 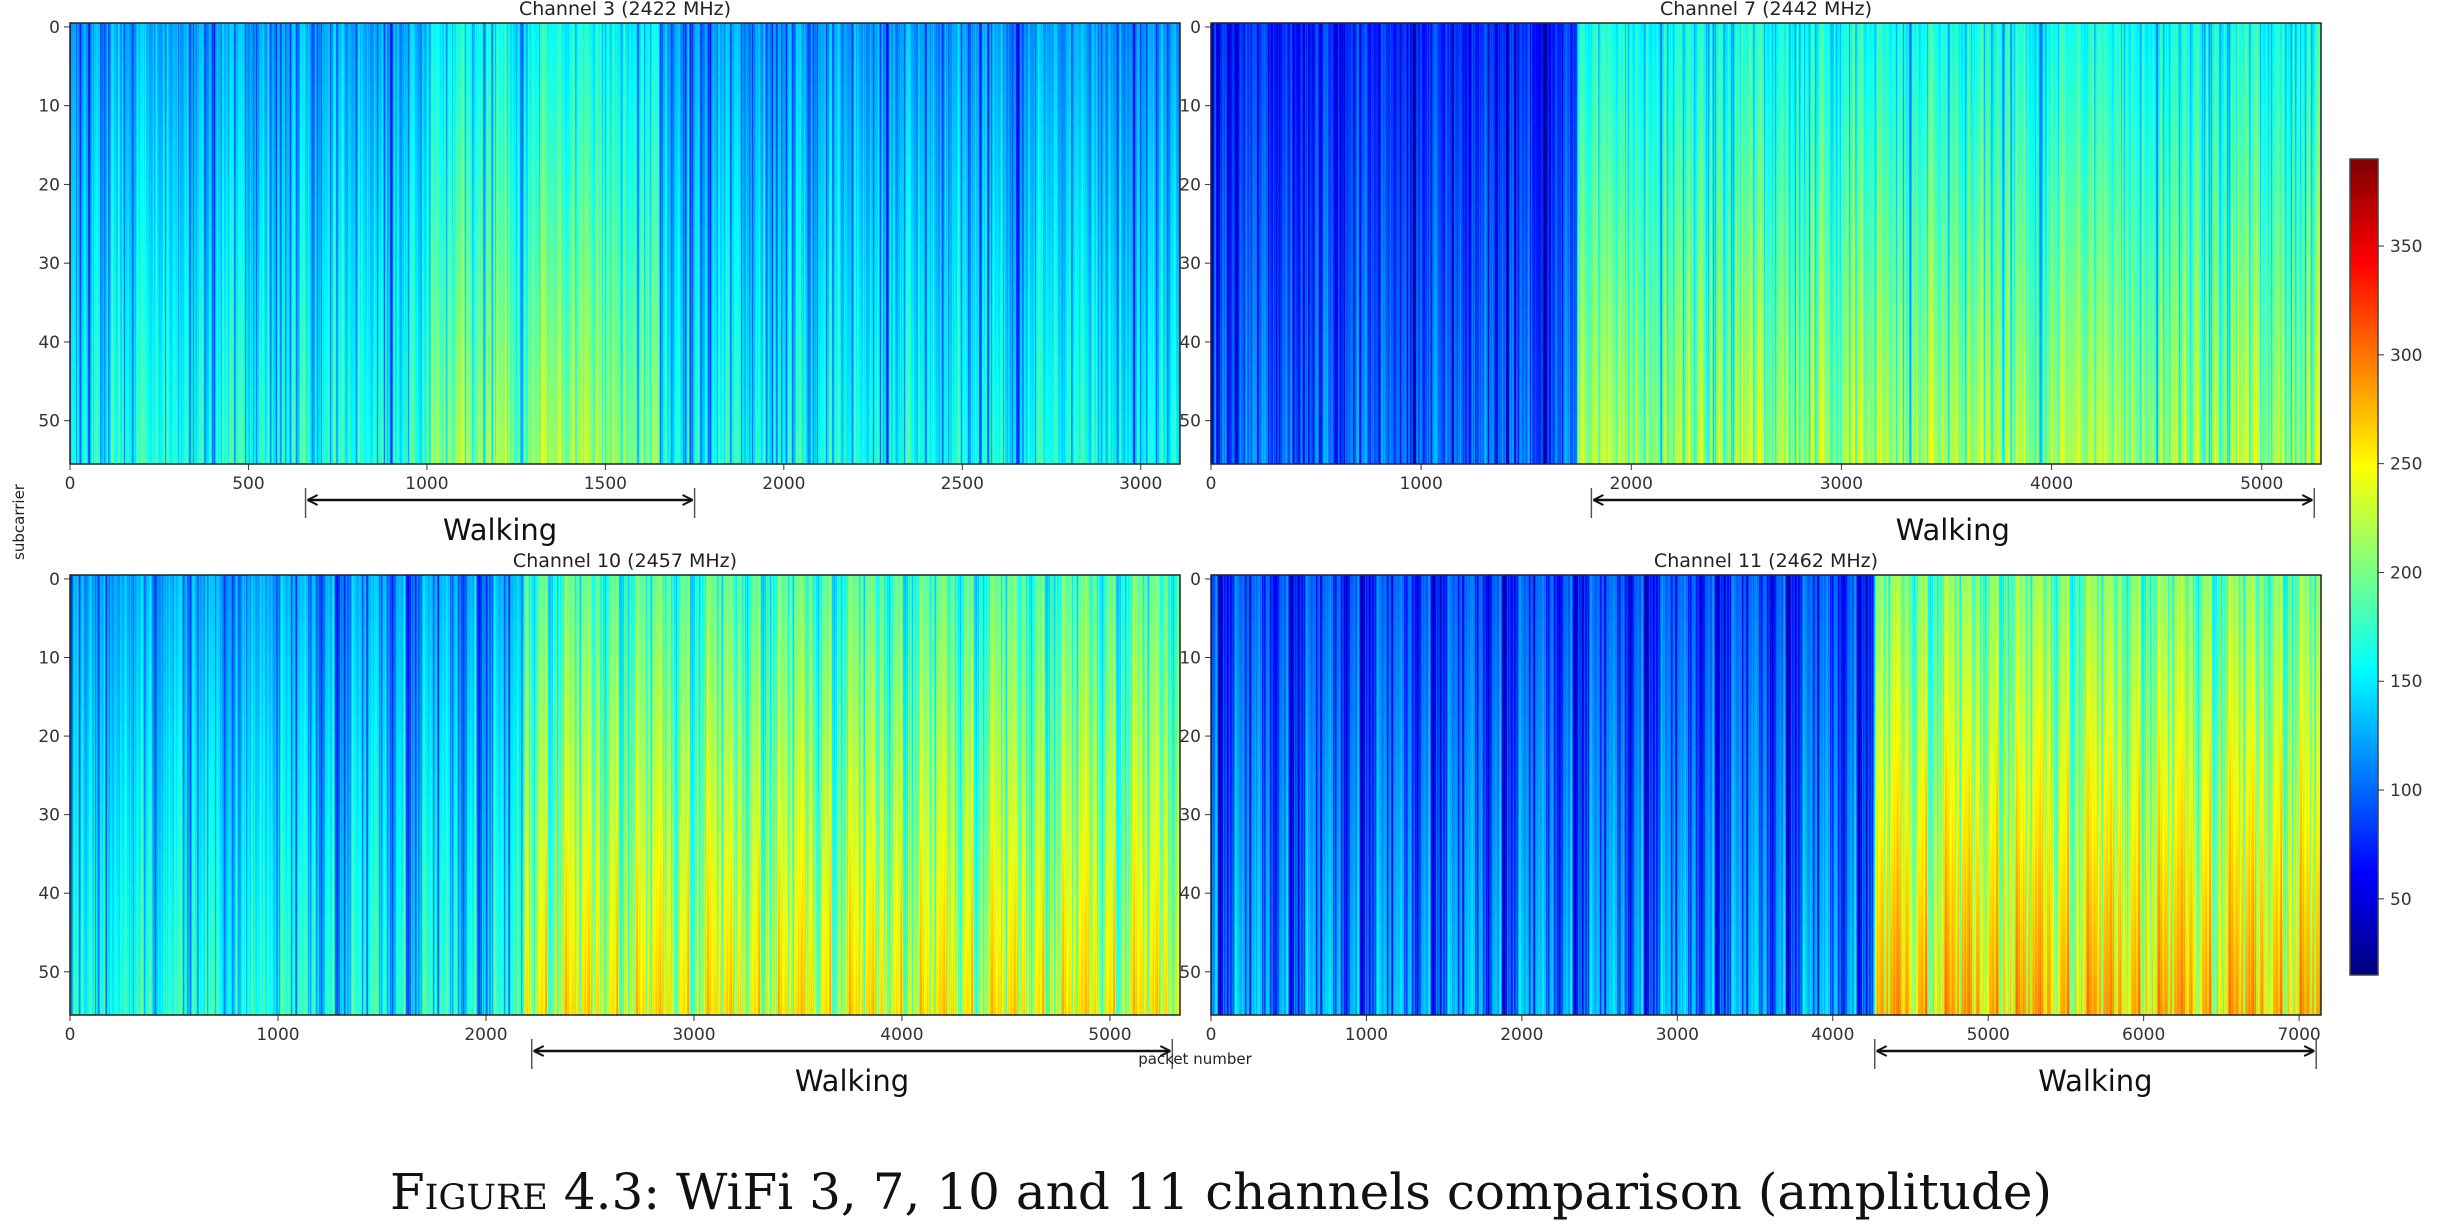 I want to click on colorbar-tick-label: 50, so click(x=2401, y=900).